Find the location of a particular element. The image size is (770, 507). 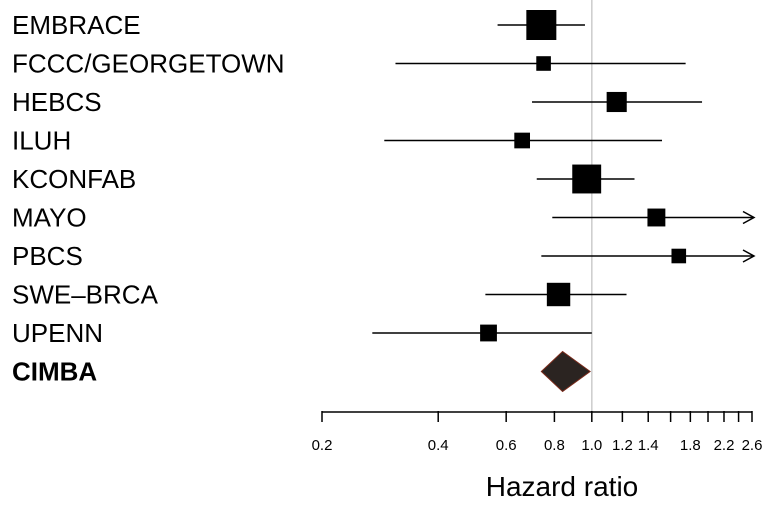

pooled-estimate-diamond is located at coordinates (565, 371).